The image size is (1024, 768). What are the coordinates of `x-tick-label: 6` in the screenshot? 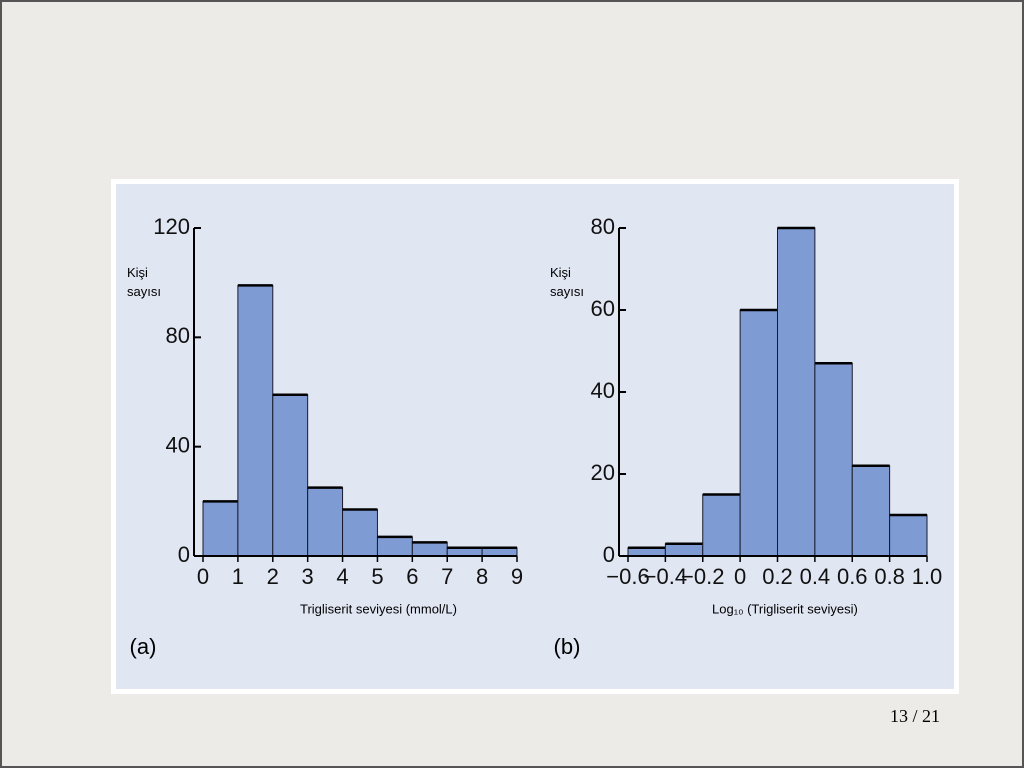 It's located at (412, 576).